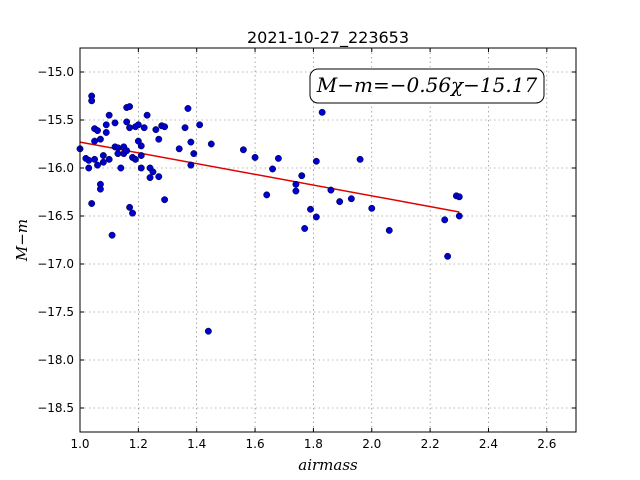 This screenshot has height=480, width=640. What do you see at coordinates (328, 465) in the screenshot?
I see `x-axis-label: airmass` at bounding box center [328, 465].